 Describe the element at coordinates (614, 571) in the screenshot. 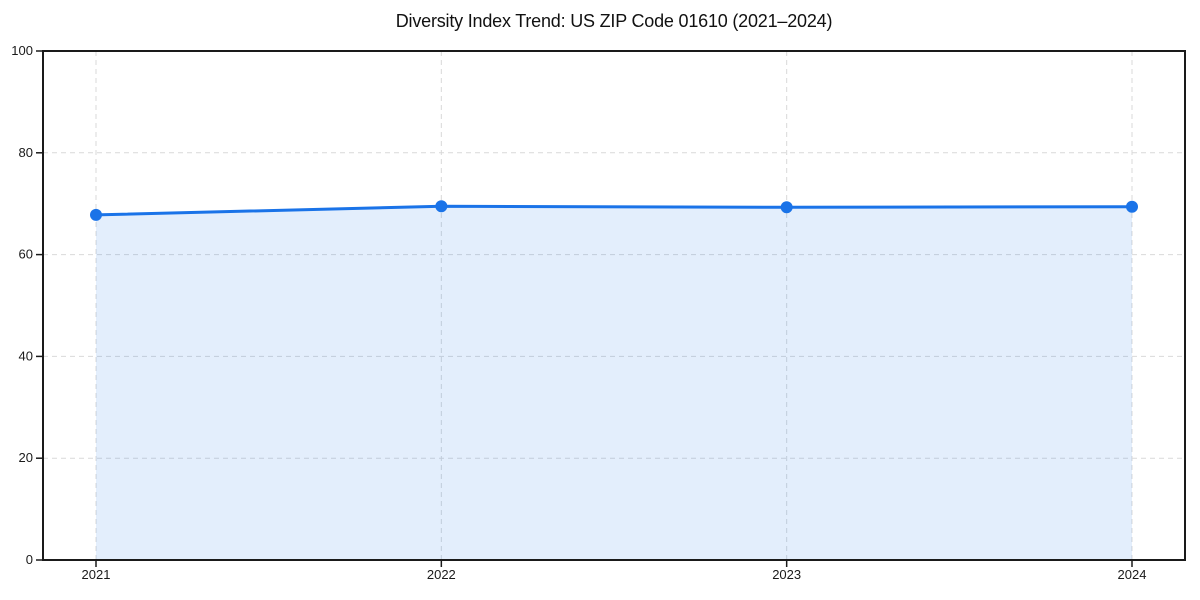

I see `x-axis: 2021 2022 2023 2024` at that location.